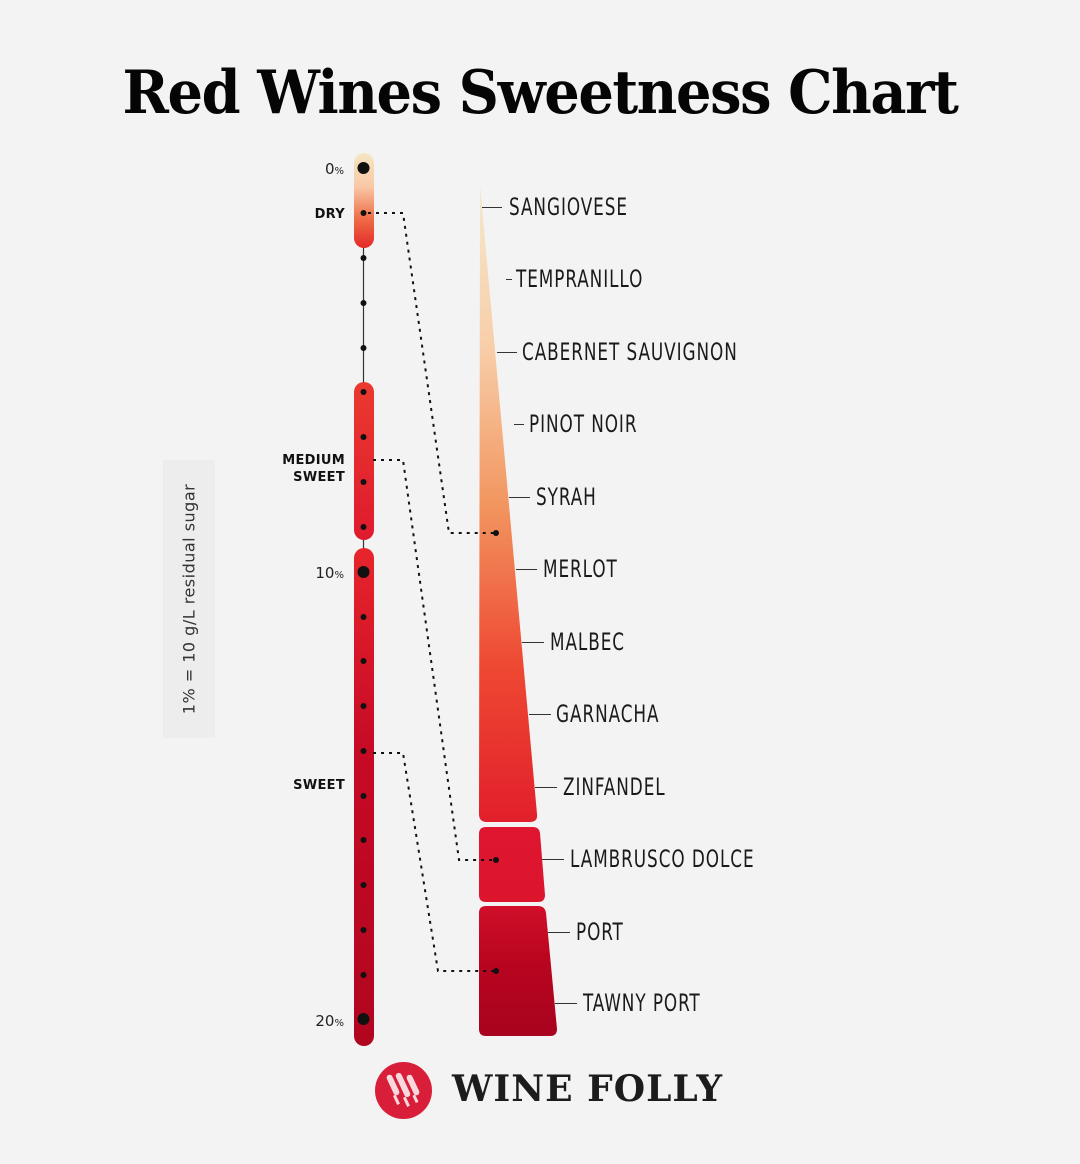 The width and height of the screenshot is (1080, 1164). I want to click on wine-label-pinot-noir: PINOT NOIR, so click(583, 424).